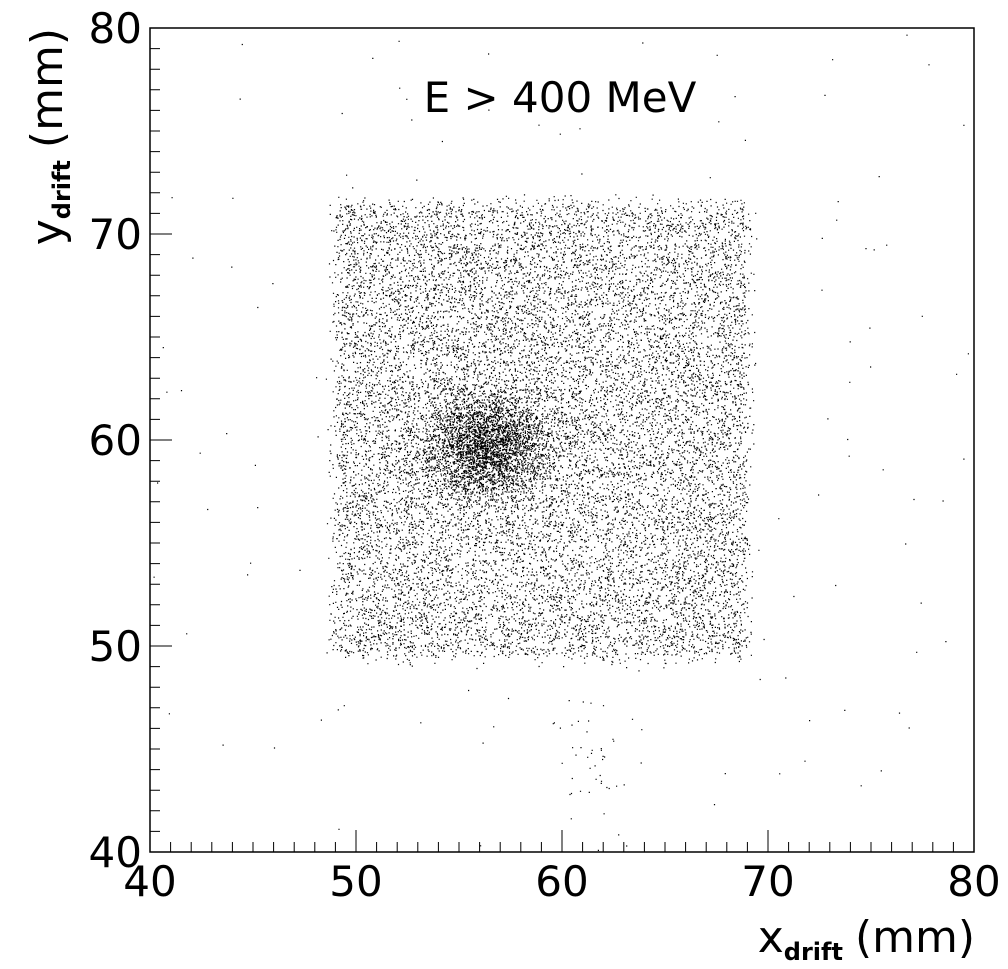 Image resolution: width=1008 pixels, height=969 pixels. I want to click on y-tick-label: 60, so click(115, 440).